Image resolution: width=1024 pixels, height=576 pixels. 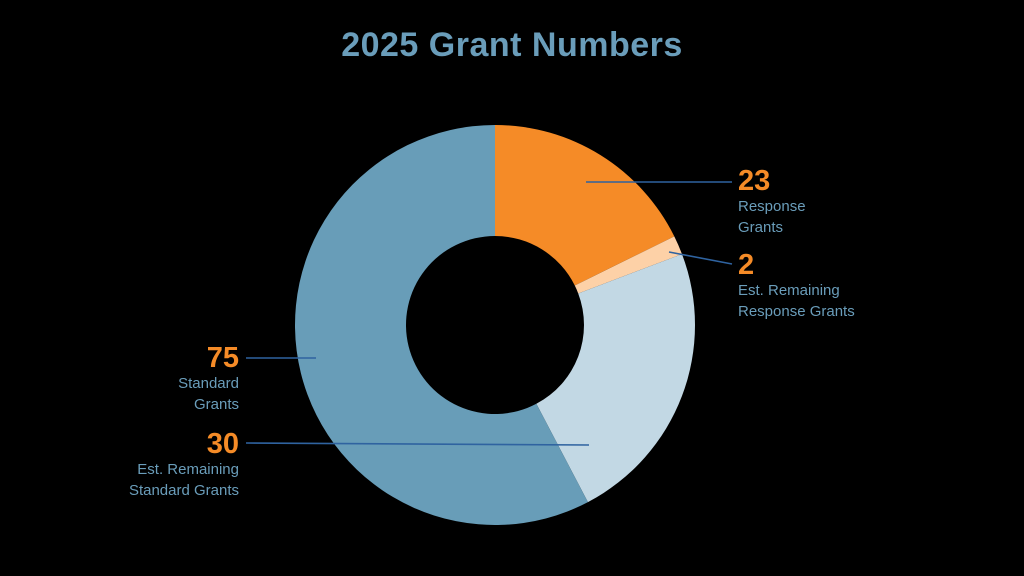 I want to click on value-est-response-grants: 2, so click(x=746, y=265).